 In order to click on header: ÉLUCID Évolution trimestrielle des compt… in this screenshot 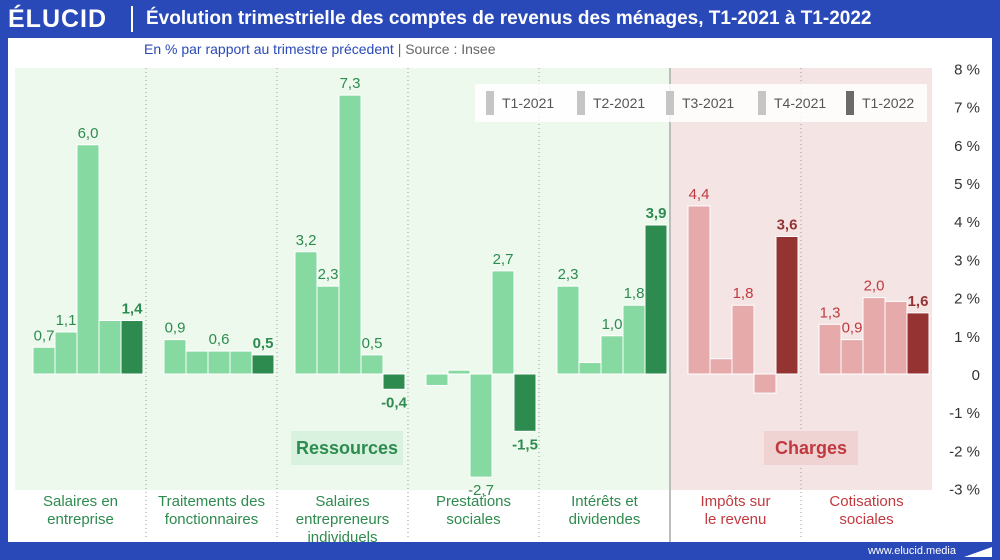, I will do `click(500, 19)`.